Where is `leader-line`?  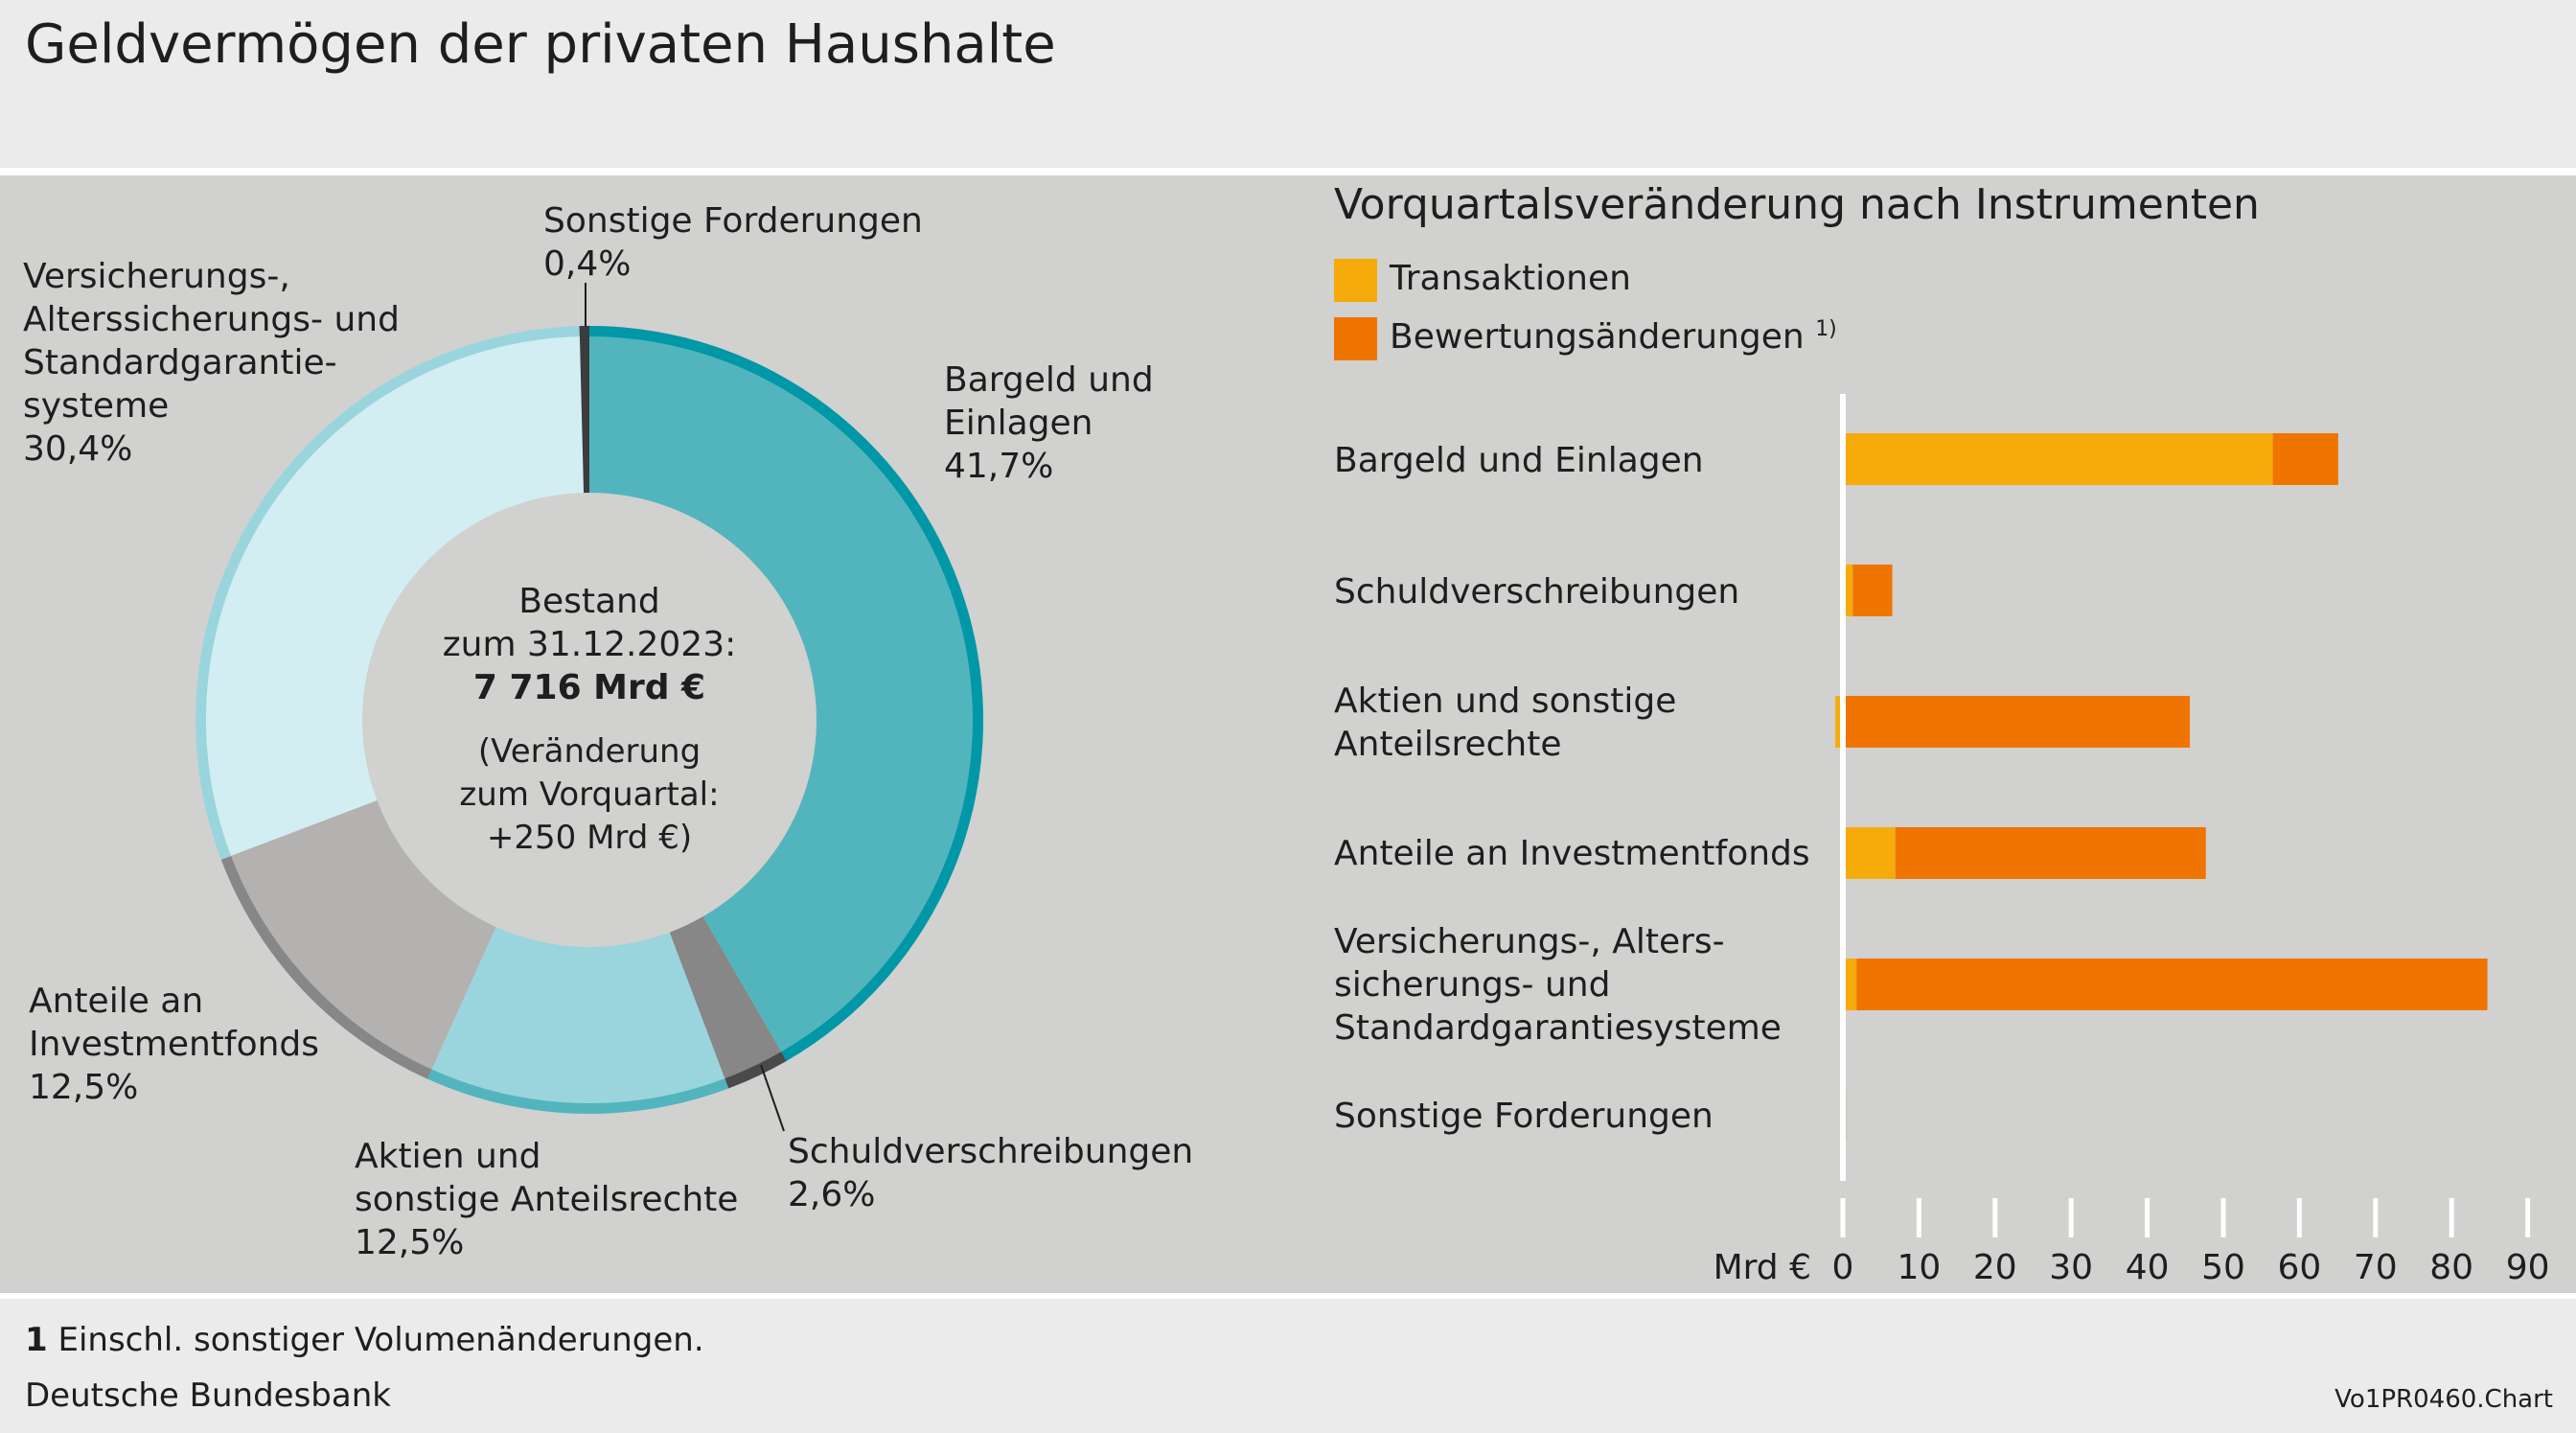 leader-line is located at coordinates (772, 1098).